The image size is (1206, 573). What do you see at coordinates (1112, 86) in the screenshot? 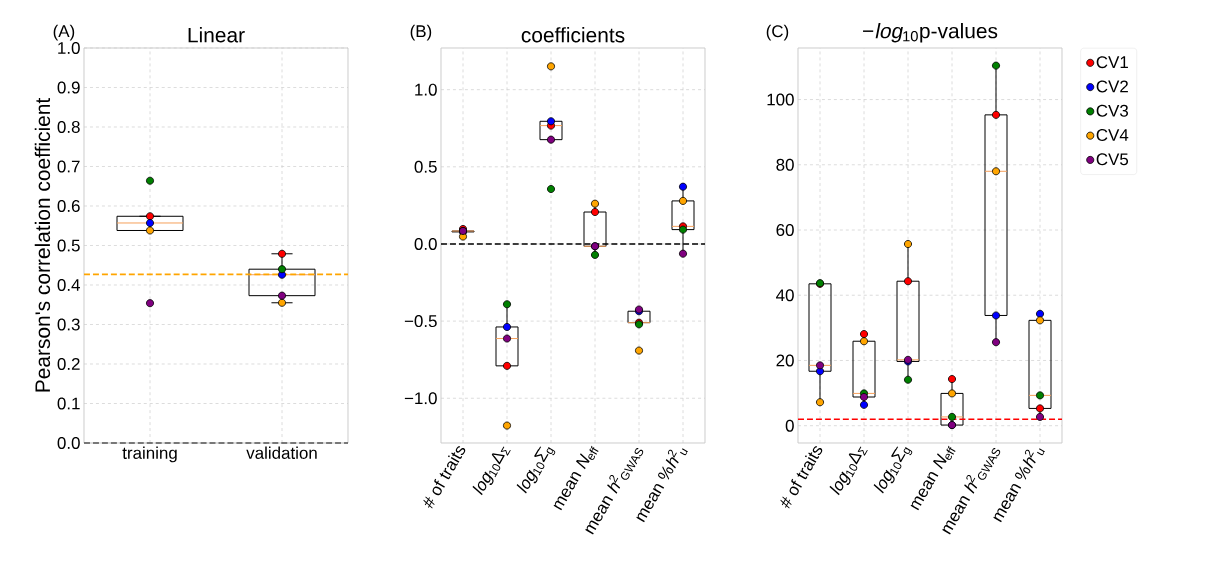
I see `legend-label: CV2` at bounding box center [1112, 86].